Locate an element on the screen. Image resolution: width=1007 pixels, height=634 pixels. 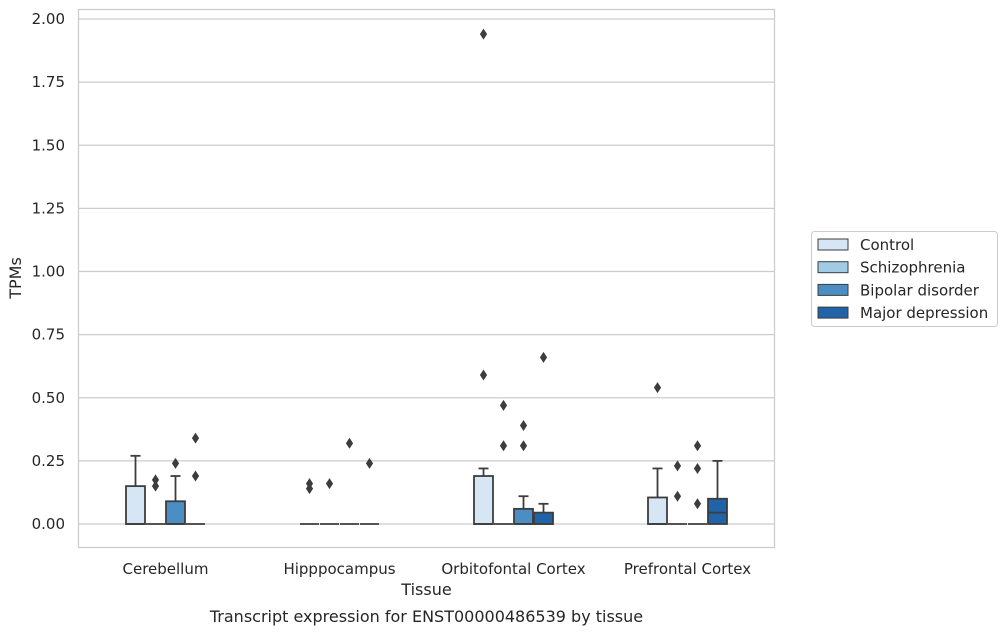
y-tick-label: 0.75 is located at coordinates (48, 335).